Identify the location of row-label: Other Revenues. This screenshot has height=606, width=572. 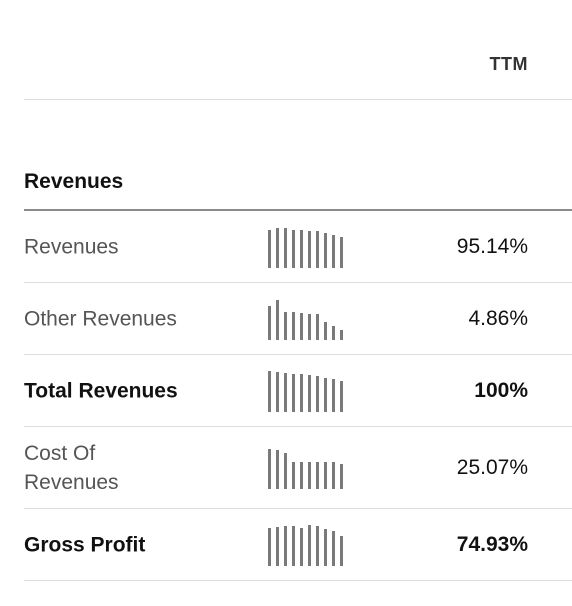
(100, 318).